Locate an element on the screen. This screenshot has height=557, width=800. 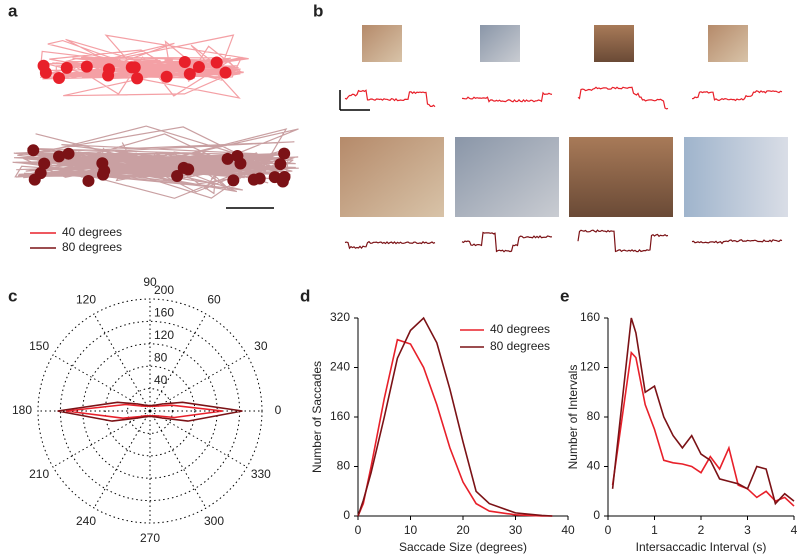
x-tick-label: 1 is located at coordinates (654, 530).